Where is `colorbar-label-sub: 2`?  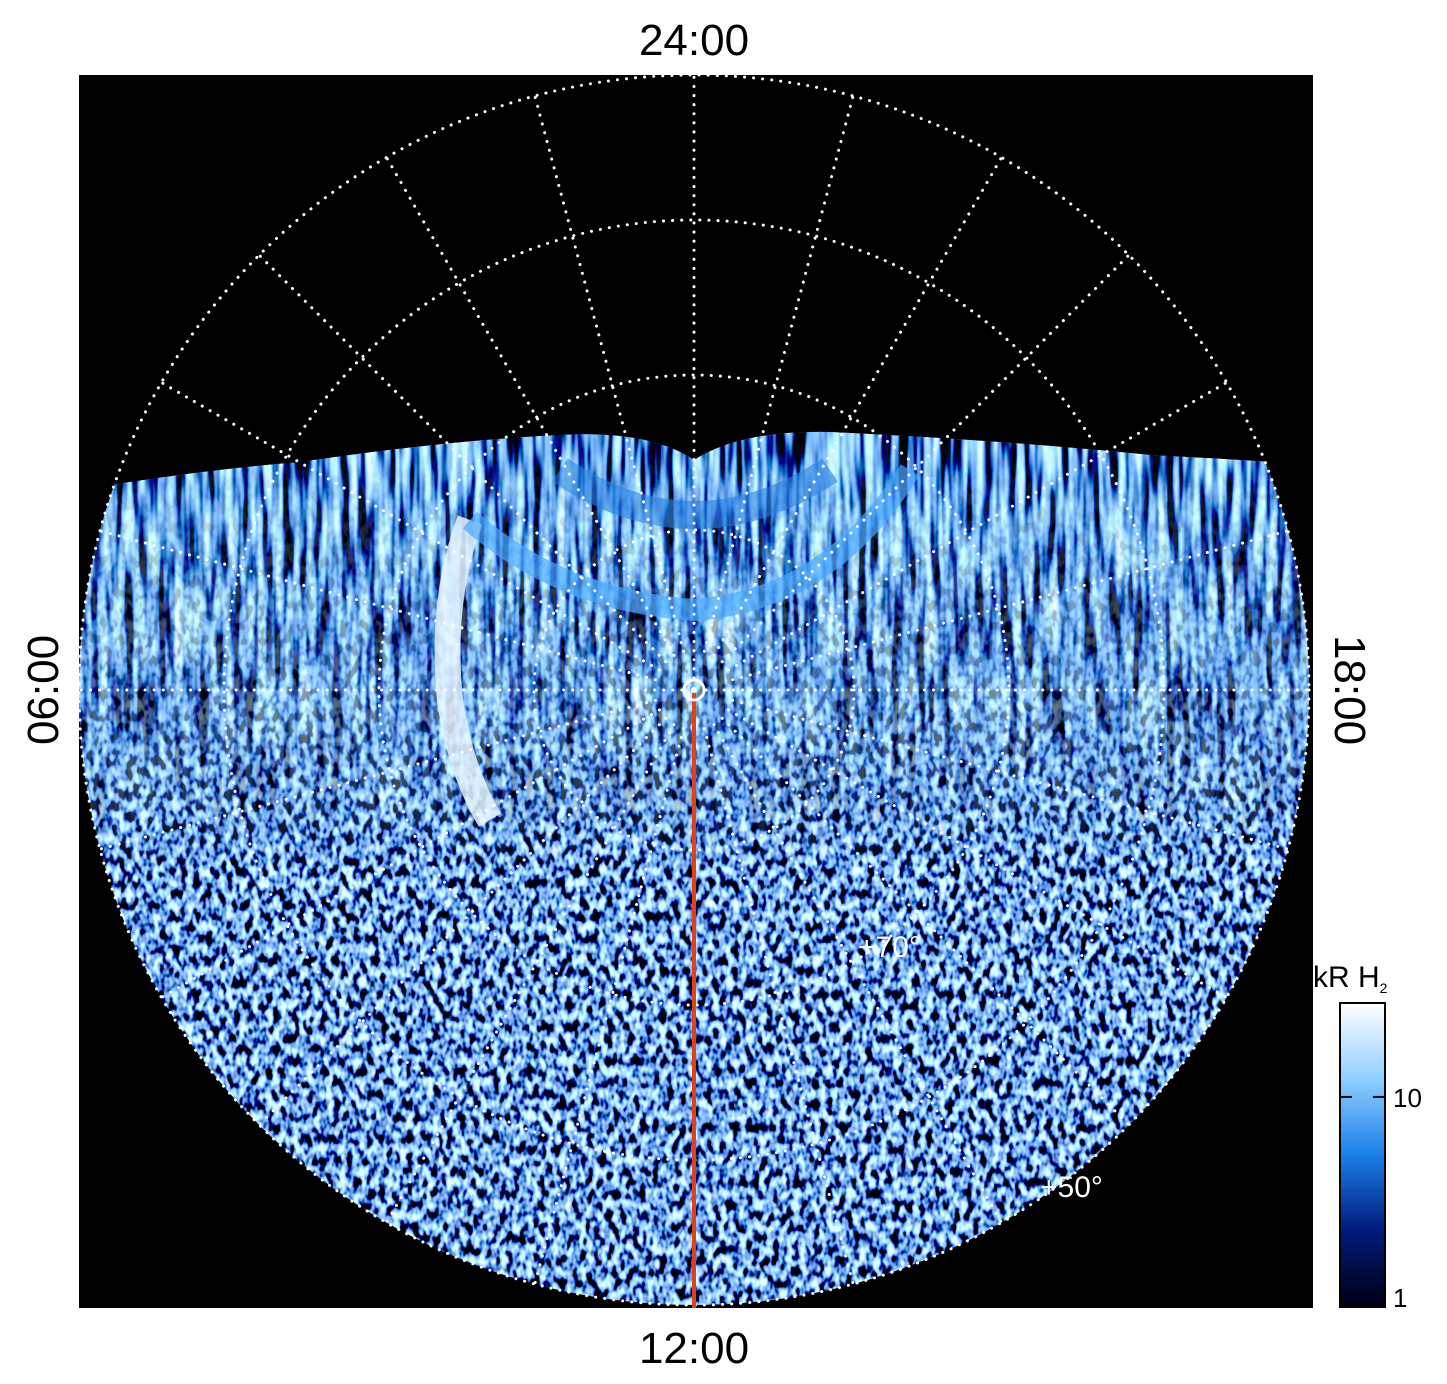
colorbar-label-sub: 2 is located at coordinates (1384, 988).